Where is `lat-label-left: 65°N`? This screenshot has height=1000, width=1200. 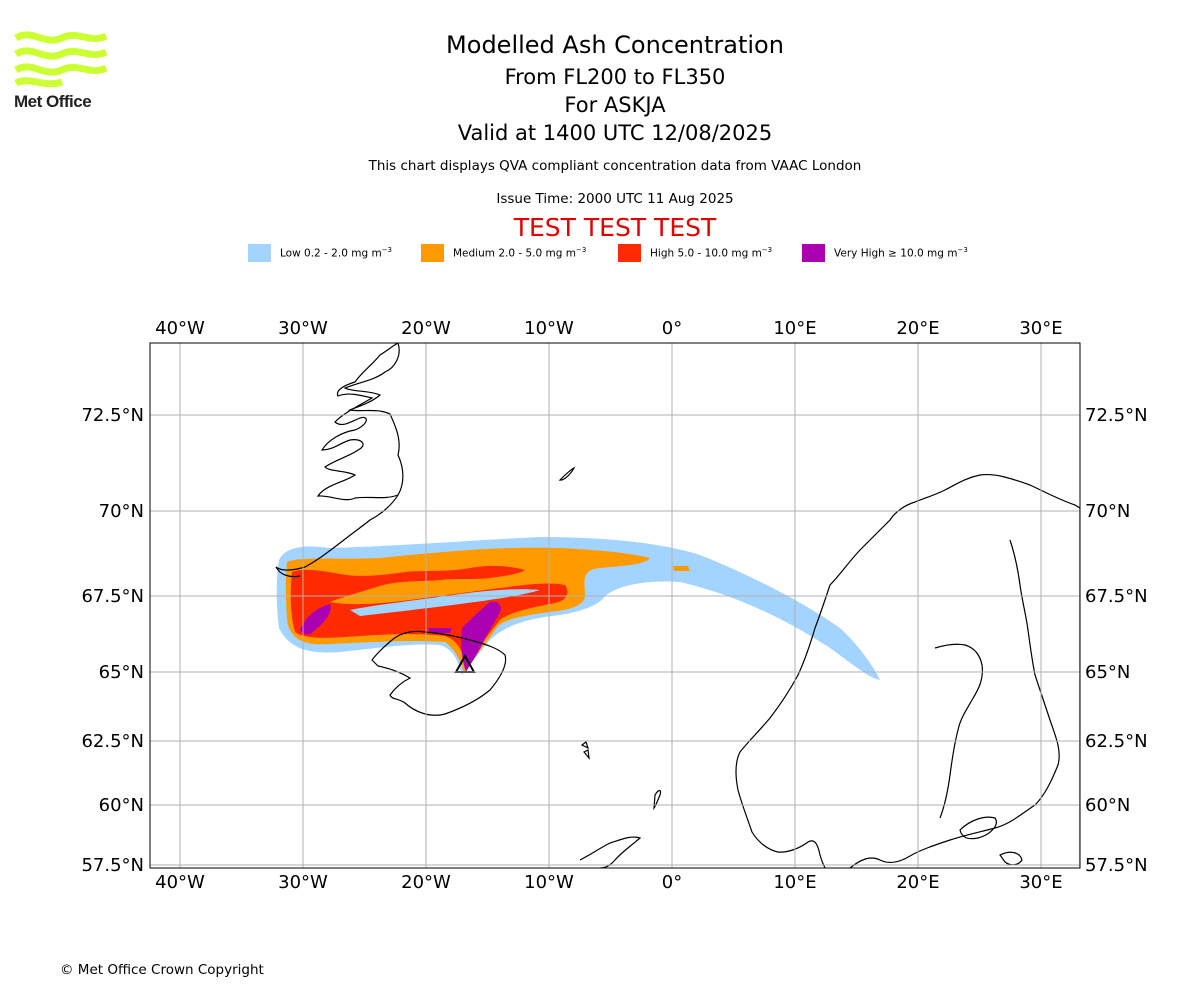 lat-label-left: 65°N is located at coordinates (121, 672).